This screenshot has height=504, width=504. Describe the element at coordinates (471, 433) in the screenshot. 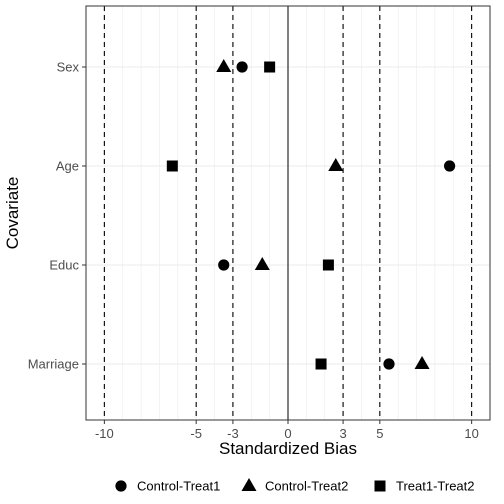

I see `x-tick-label: 10` at that location.